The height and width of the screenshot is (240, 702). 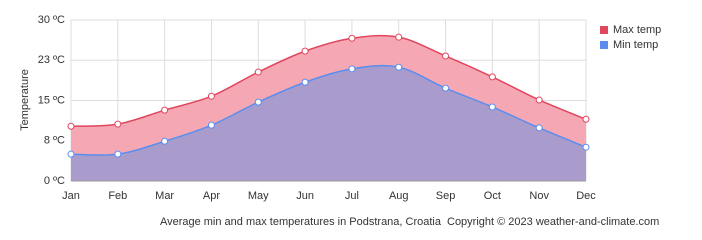 What do you see at coordinates (51, 20) in the screenshot?
I see `y-tick-label: 30 ºC` at bounding box center [51, 20].